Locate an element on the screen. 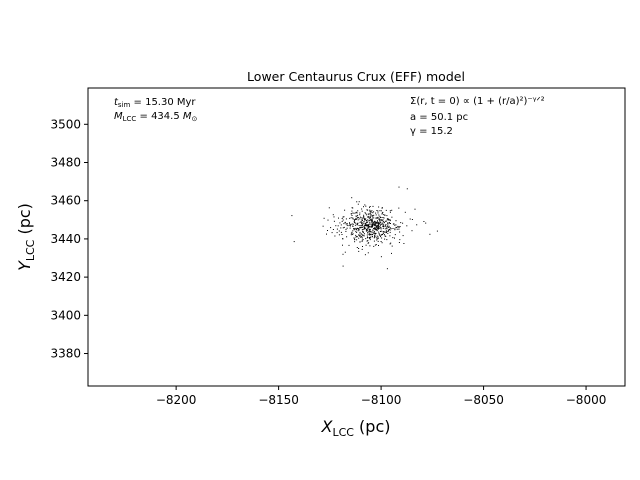 Image resolution: width=640 pixels, height=480 pixels. y-tick-label: 3500 is located at coordinates (65, 124).